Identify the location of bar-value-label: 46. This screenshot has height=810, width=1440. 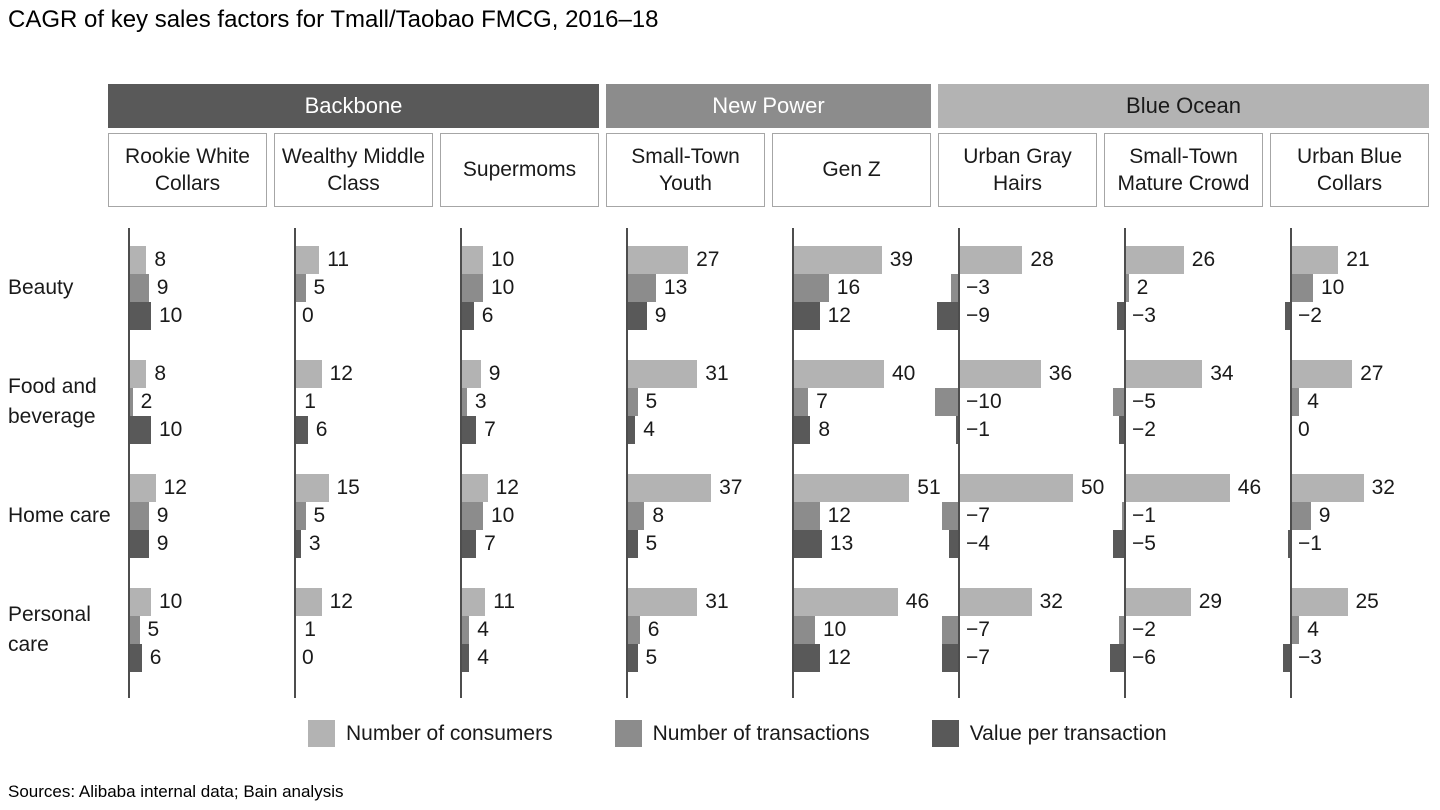
(1249, 487).